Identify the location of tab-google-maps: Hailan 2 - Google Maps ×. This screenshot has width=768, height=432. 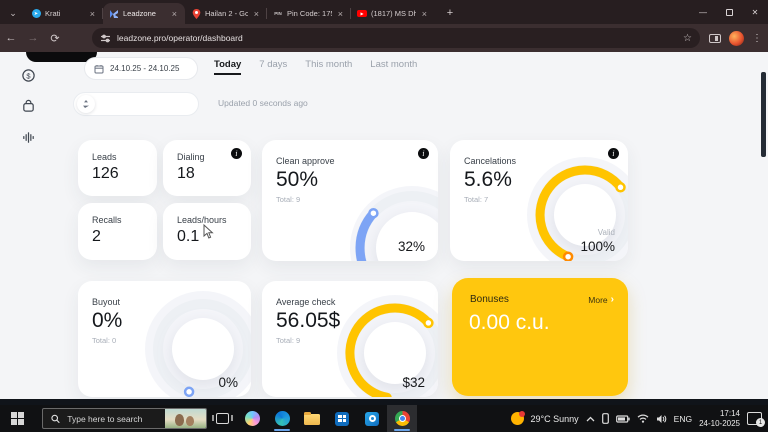
(226, 13).